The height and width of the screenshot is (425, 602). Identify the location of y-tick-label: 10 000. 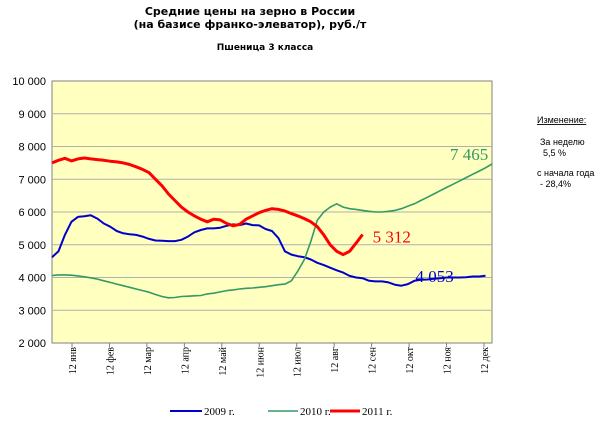
(29, 82).